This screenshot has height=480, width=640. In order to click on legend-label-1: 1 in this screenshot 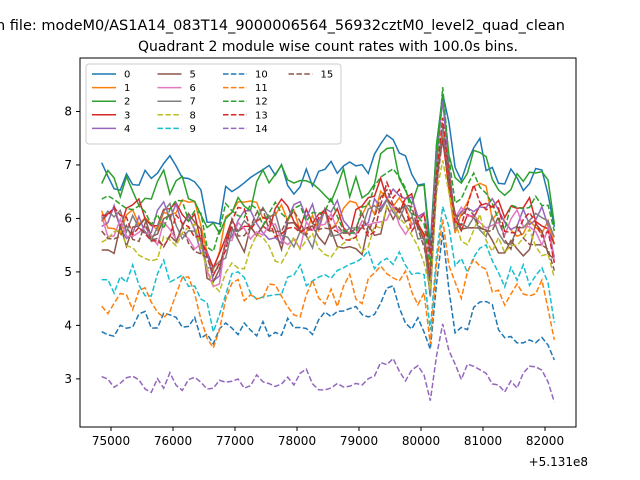, I will do `click(127, 88)`.